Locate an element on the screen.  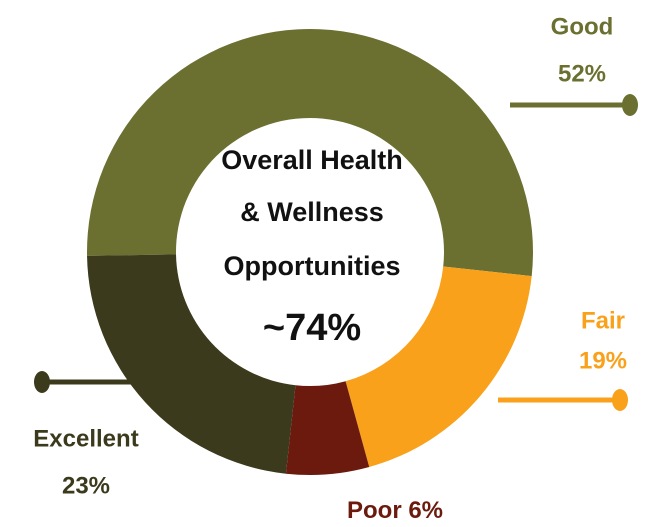
category-label: Excellent is located at coordinates (85, 438).